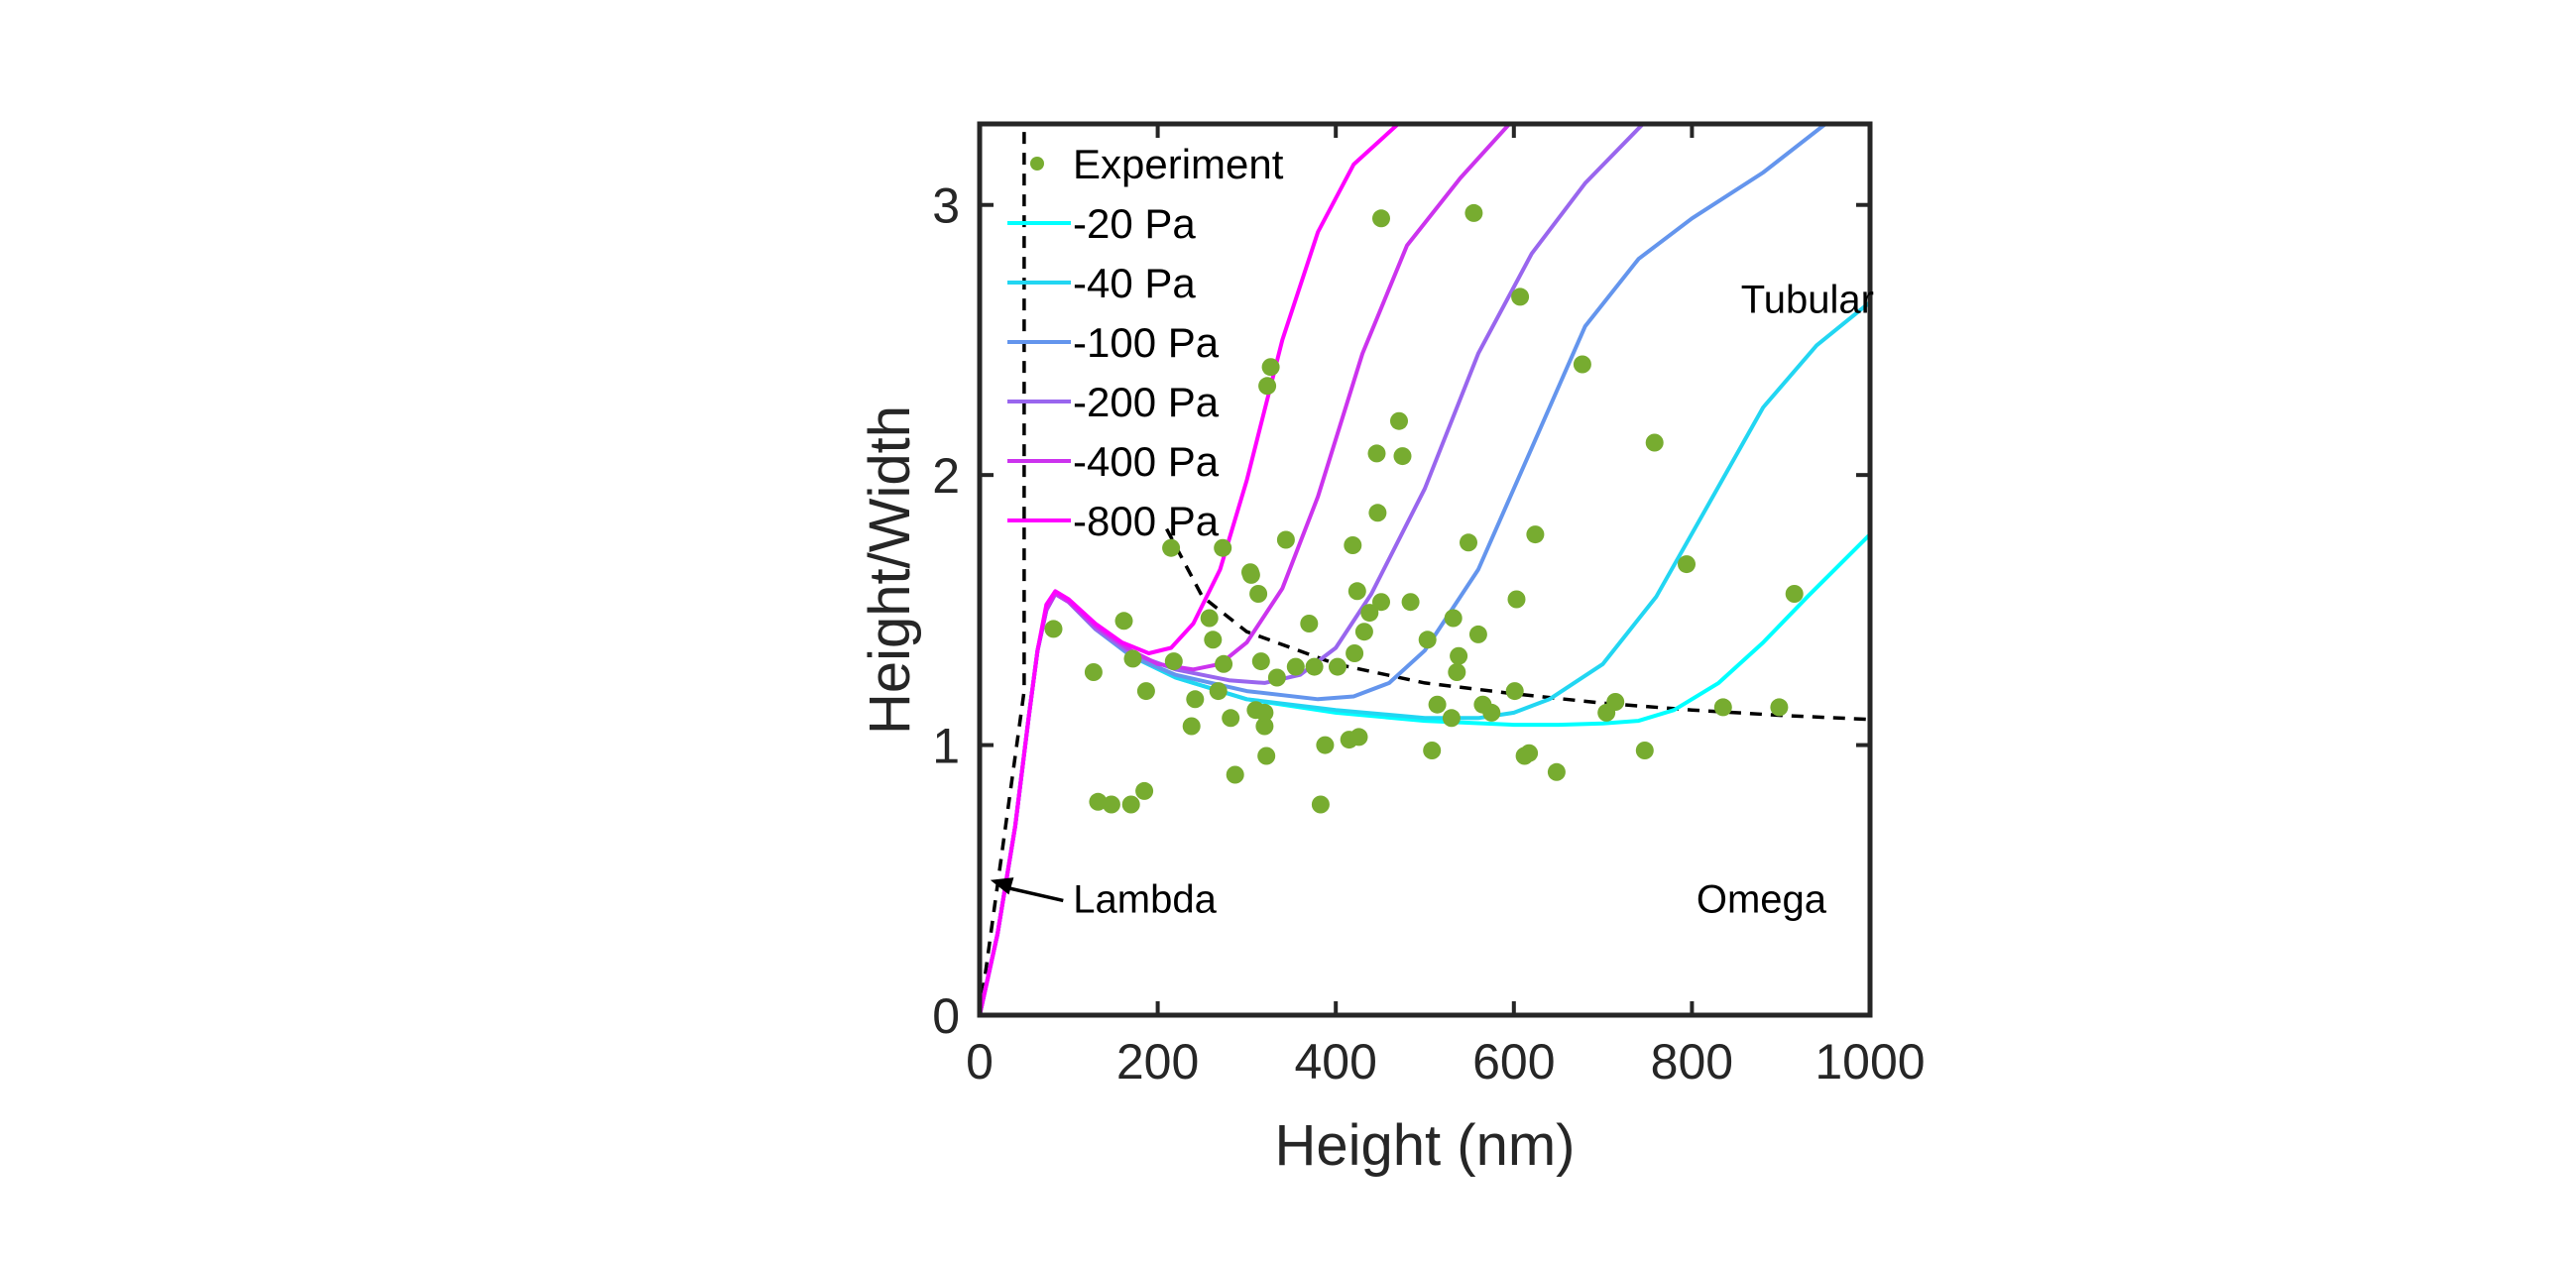  What do you see at coordinates (1157, 1062) in the screenshot?
I see `x-tick-label: 200` at bounding box center [1157, 1062].